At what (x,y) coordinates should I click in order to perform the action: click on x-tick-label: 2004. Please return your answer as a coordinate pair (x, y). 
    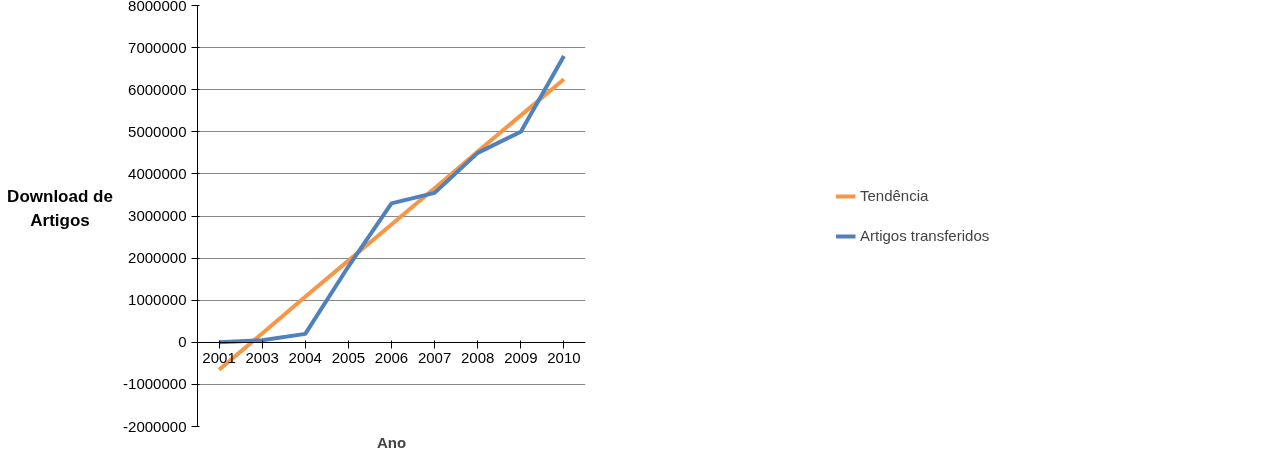
    Looking at the image, I should click on (305, 358).